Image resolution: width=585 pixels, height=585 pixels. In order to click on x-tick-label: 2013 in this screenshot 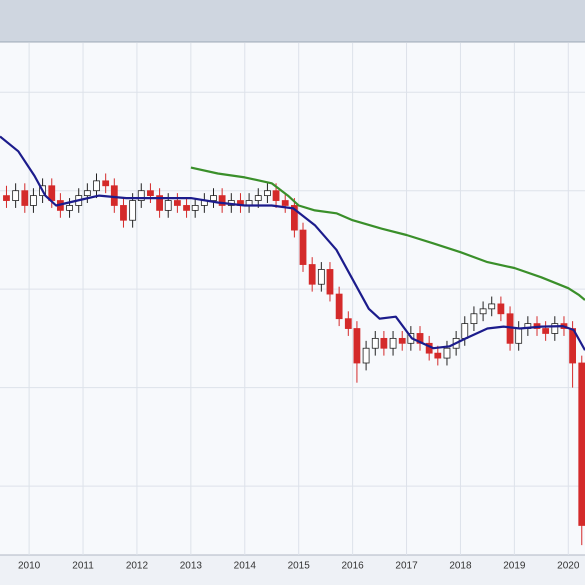, I will do `click(191, 566)`.